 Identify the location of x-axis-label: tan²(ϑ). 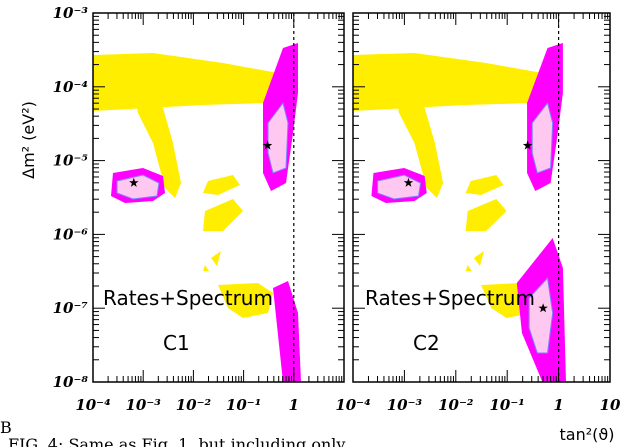
(586, 434).